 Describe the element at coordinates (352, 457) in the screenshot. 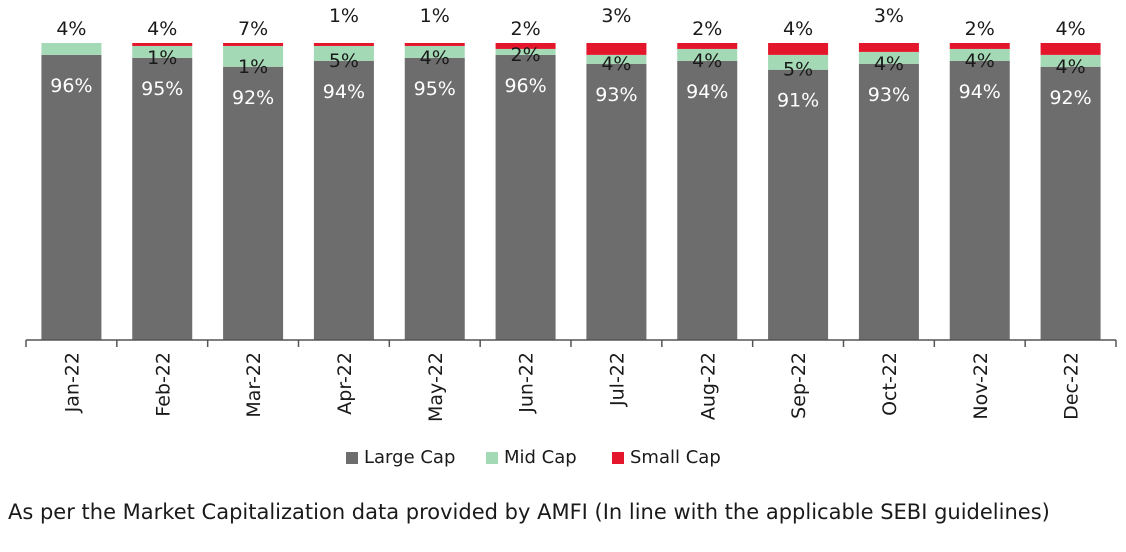

I see `legend-swatch-large-cap` at that location.